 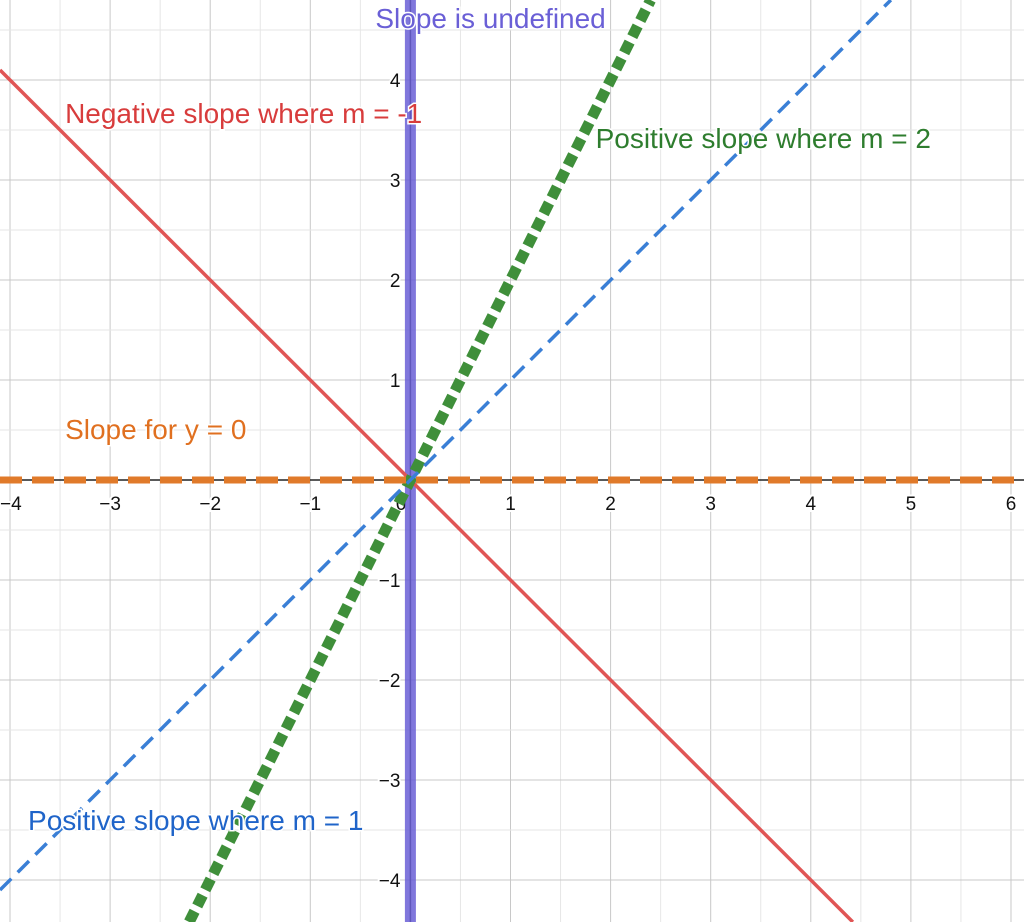 I want to click on x-tick-label: −3, so click(x=110, y=504).